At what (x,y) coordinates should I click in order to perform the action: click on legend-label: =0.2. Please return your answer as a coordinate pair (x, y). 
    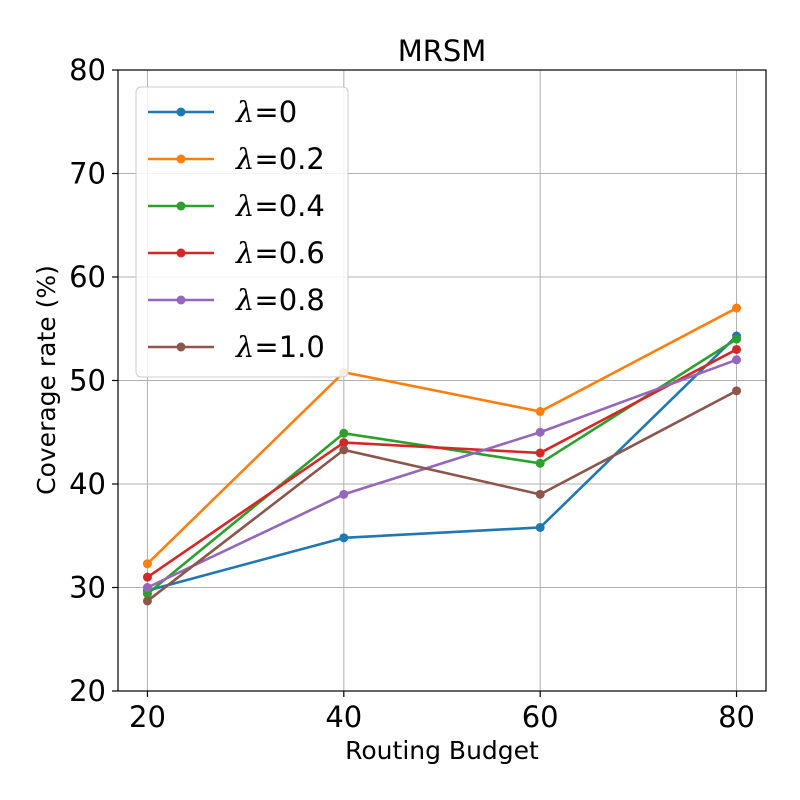
    Looking at the image, I should click on (289, 159).